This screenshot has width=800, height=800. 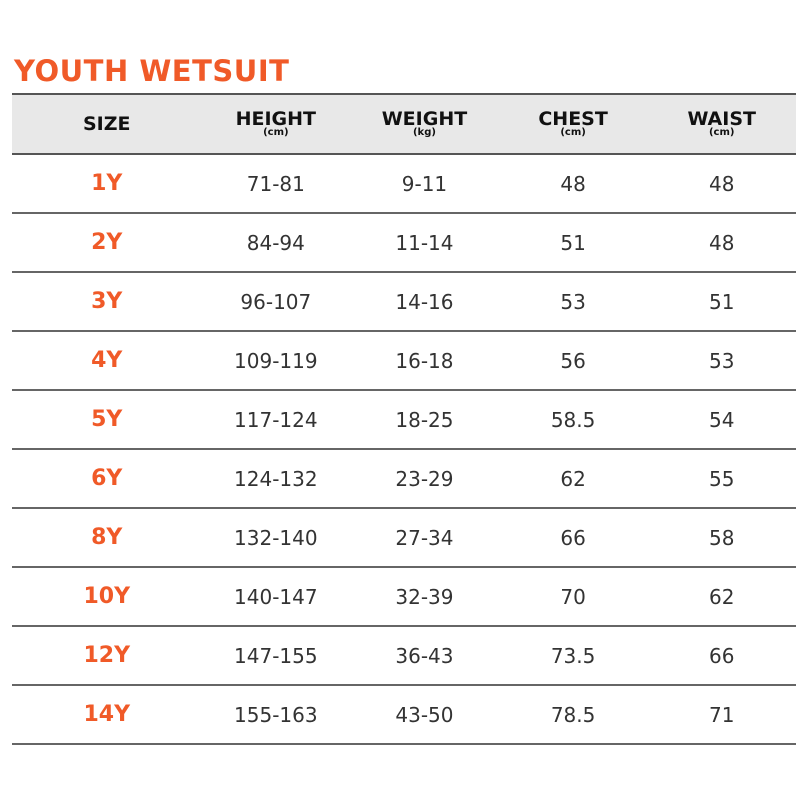 What do you see at coordinates (107, 360) in the screenshot?
I see `table-cell: 4Y` at bounding box center [107, 360].